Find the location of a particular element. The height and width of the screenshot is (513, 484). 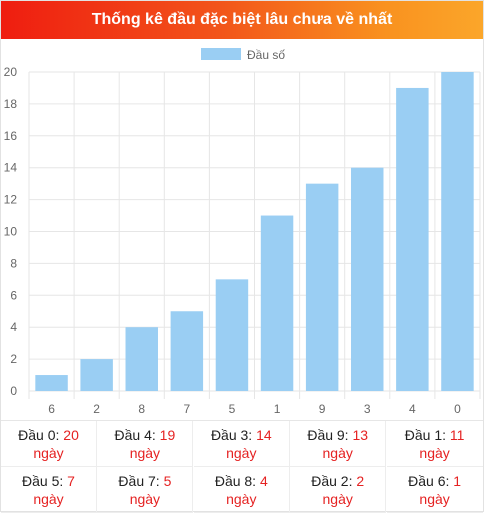

stat-cell: Đầu 3: 14 ngày is located at coordinates (241, 444).